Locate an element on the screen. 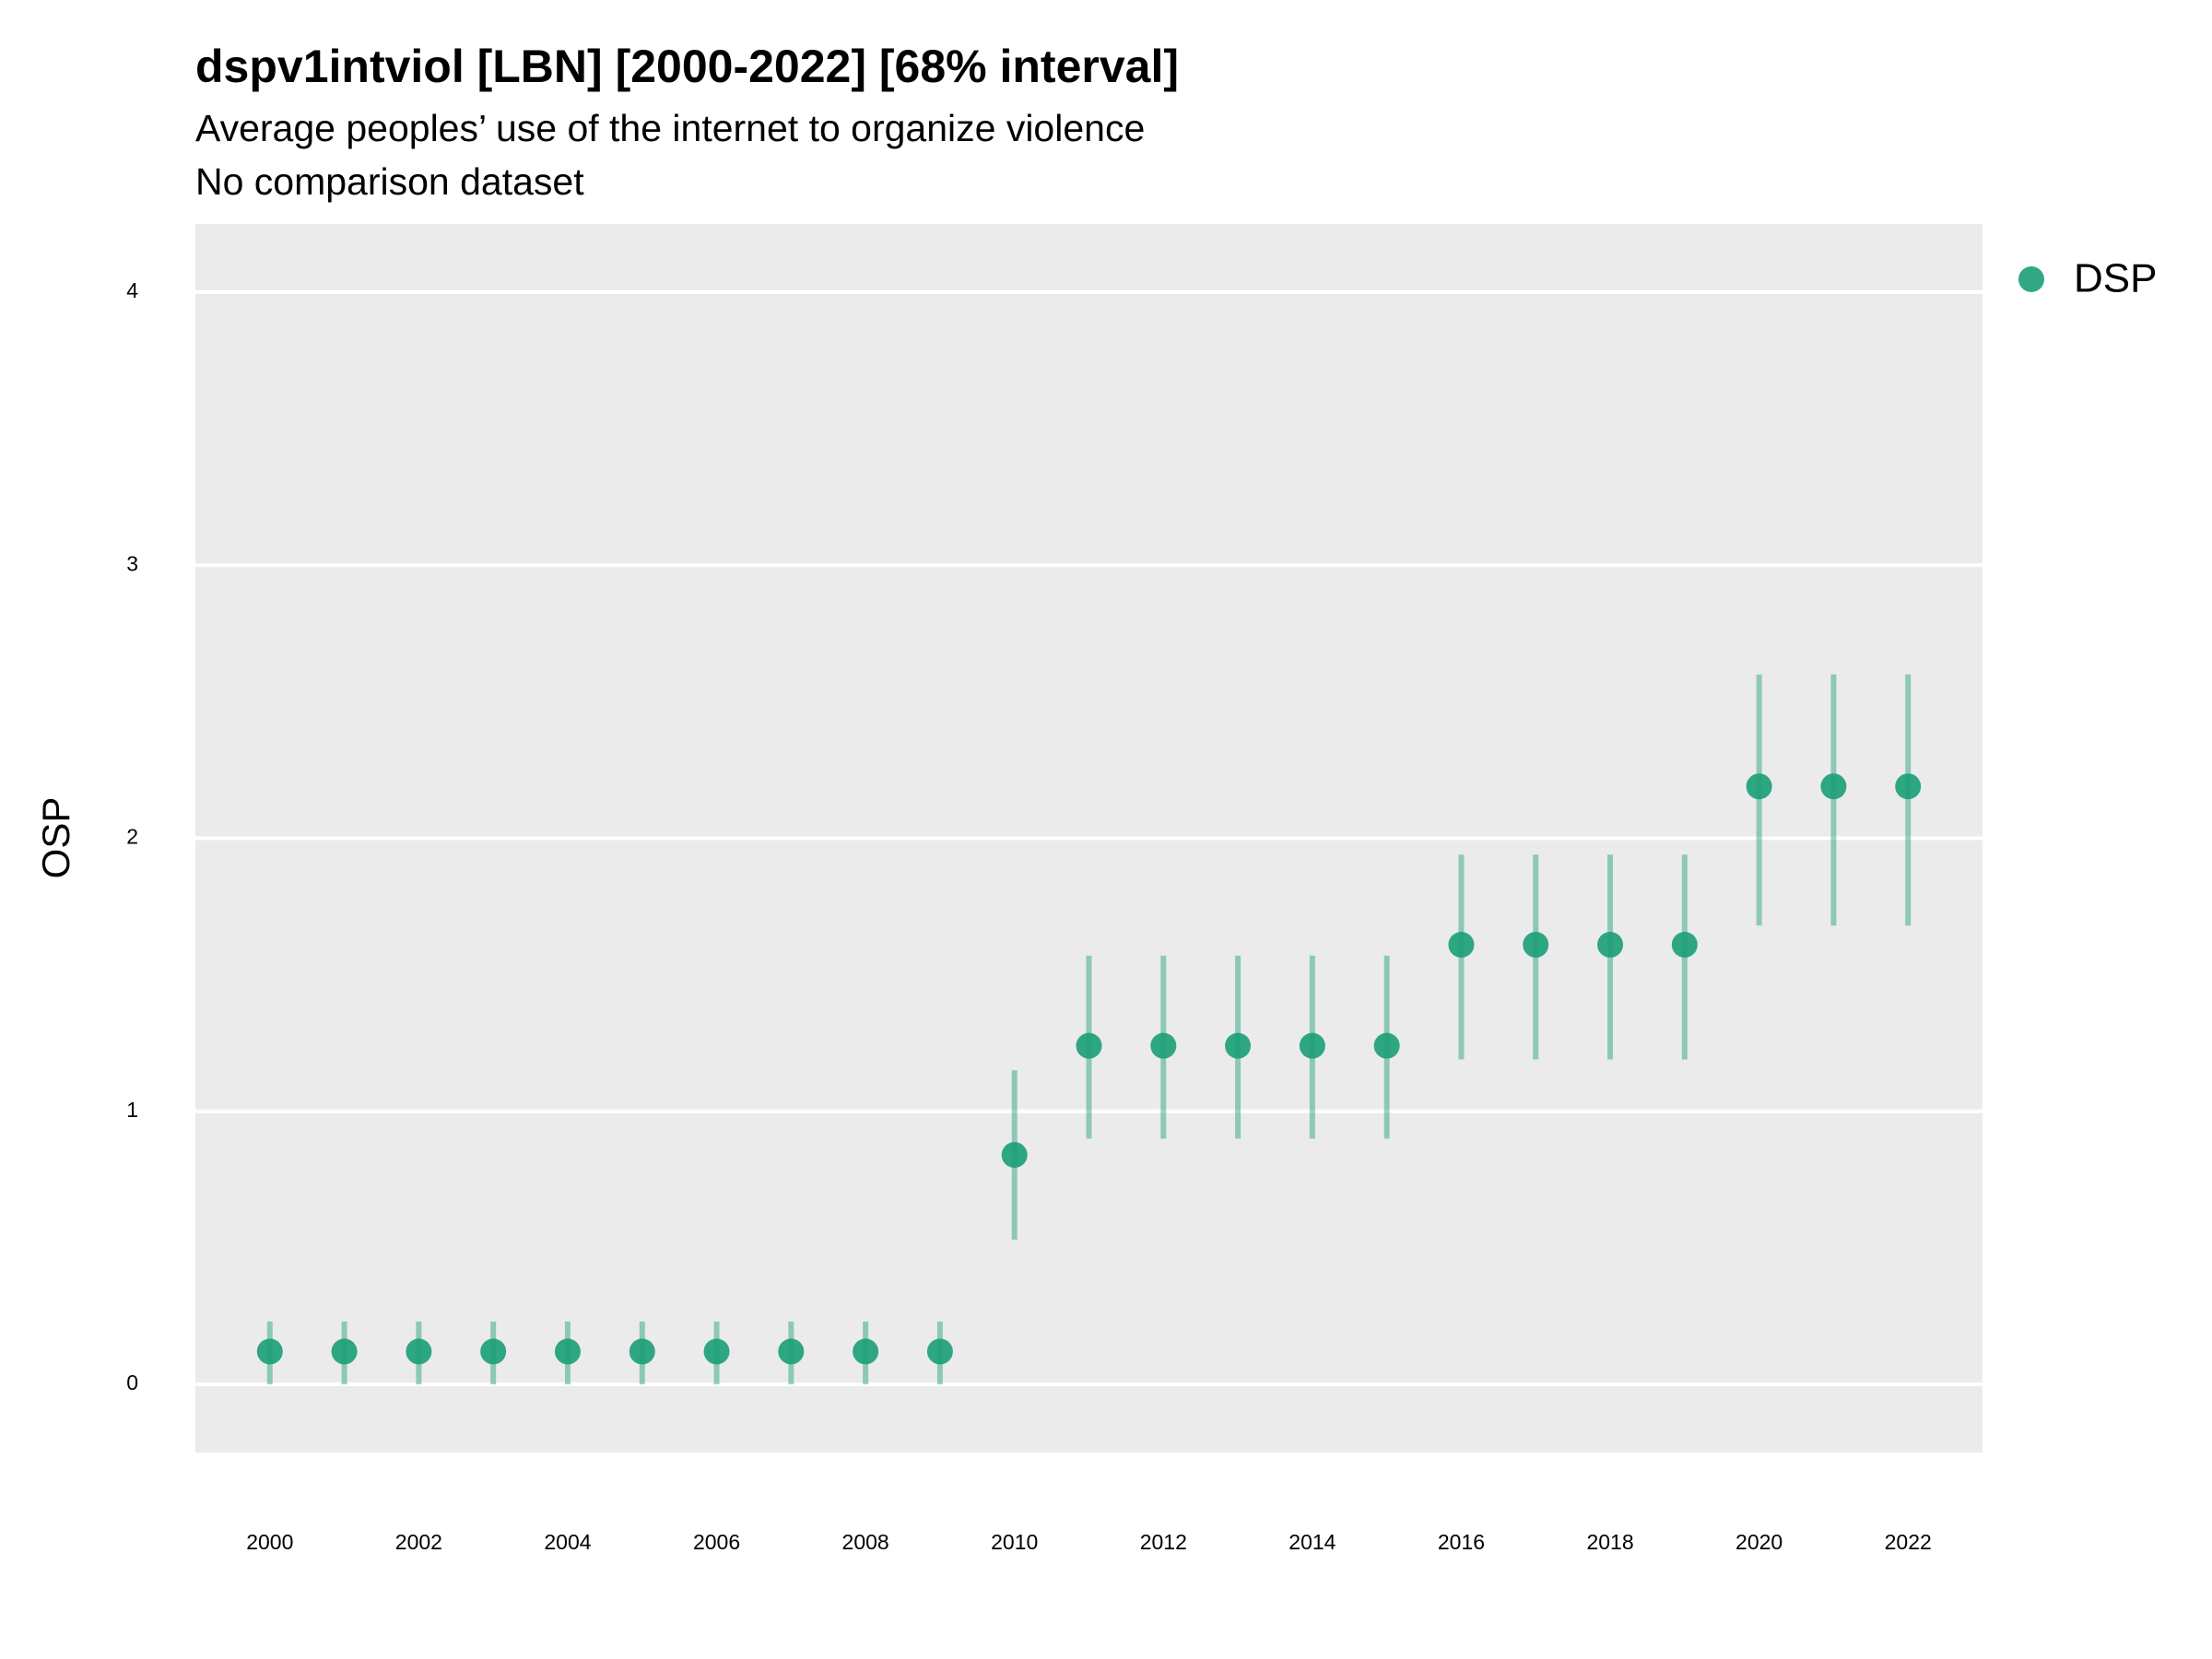 The image size is (2212, 1659). x-tick-label: 2020 is located at coordinates (1759, 1542).